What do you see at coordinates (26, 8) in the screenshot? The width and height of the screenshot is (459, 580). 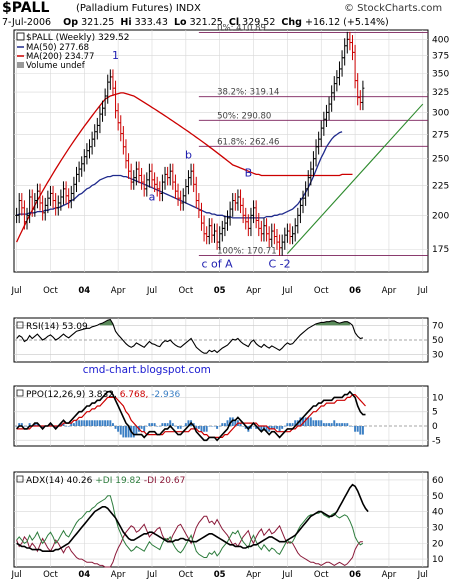 I see `symbol-title: $PALL` at bounding box center [26, 8].